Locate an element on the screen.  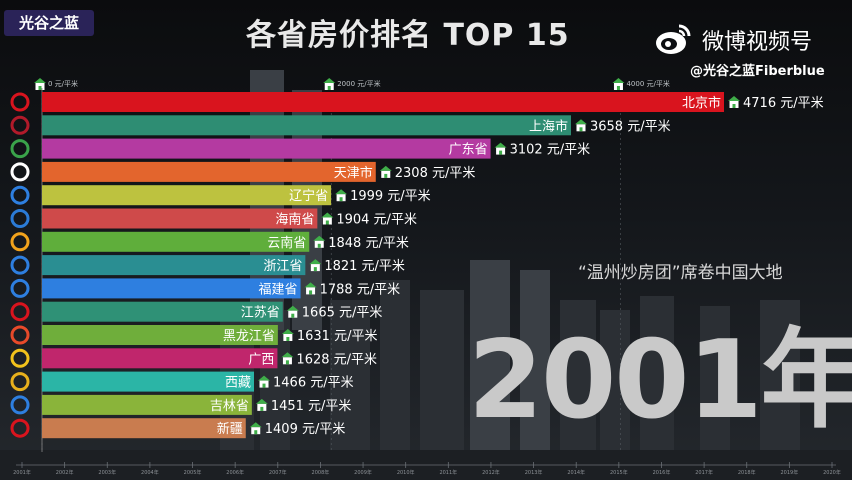
bar-category-label: 吉林省 is located at coordinates (229, 406).